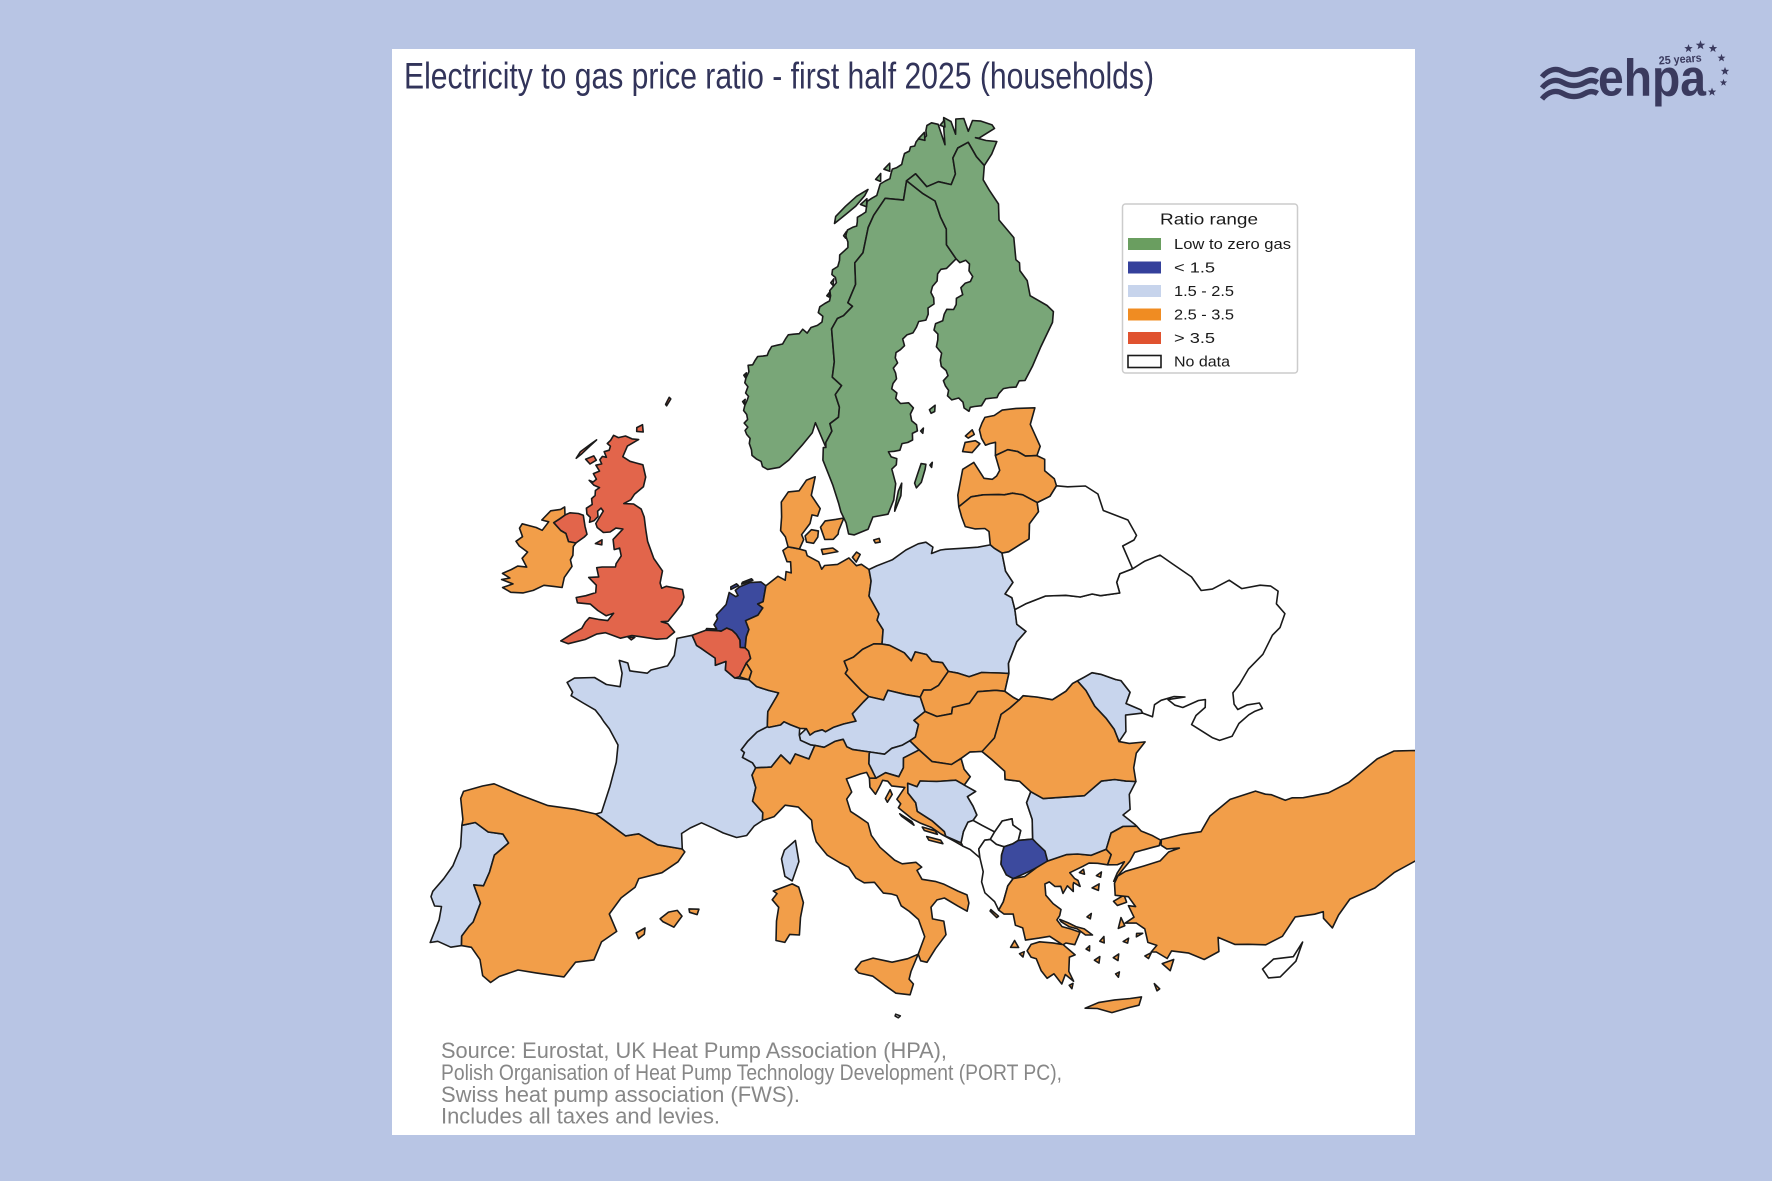 This screenshot has width=1772, height=1181. What do you see at coordinates (1204, 315) in the screenshot?
I see `svg-text: 2.5 - 3.5` at bounding box center [1204, 315].